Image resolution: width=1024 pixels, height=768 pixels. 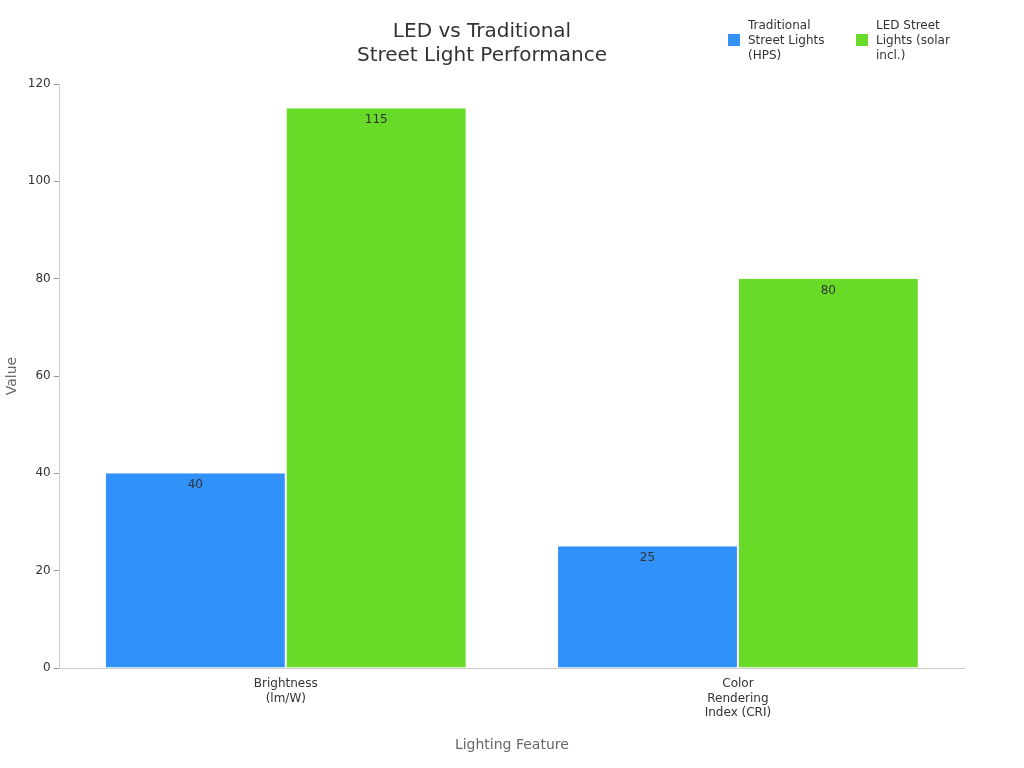 What do you see at coordinates (285, 690) in the screenshot?
I see `x-tick-label: Brightness (lm/W)` at bounding box center [285, 690].